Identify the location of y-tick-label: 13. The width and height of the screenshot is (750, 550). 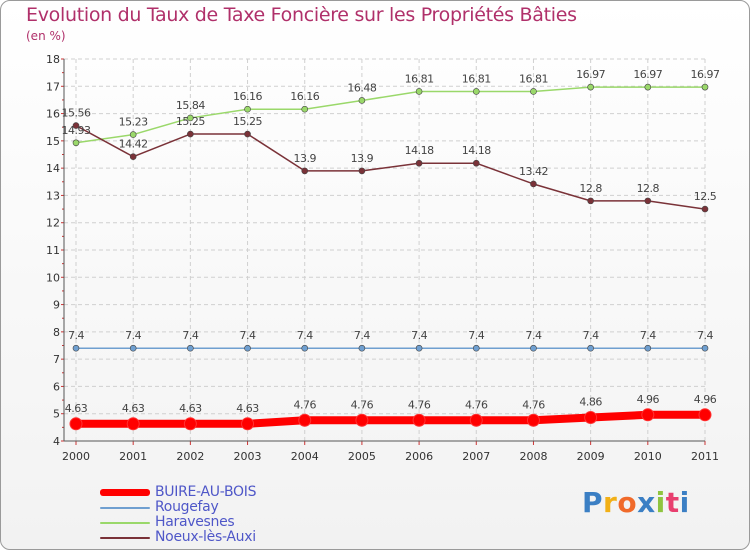
(53, 195).